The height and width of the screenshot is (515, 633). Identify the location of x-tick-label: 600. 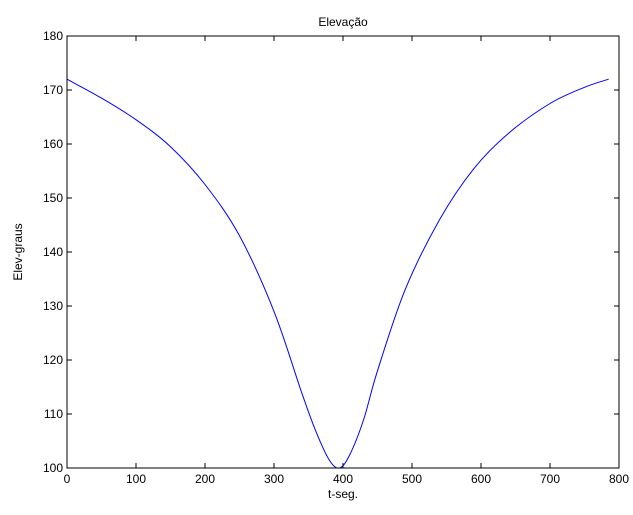
(481, 479).